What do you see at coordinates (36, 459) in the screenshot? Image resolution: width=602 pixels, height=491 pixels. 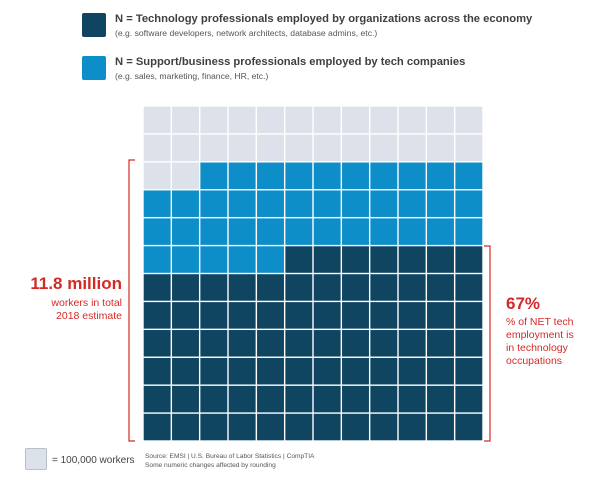 I see `unit-legend-swatch` at bounding box center [36, 459].